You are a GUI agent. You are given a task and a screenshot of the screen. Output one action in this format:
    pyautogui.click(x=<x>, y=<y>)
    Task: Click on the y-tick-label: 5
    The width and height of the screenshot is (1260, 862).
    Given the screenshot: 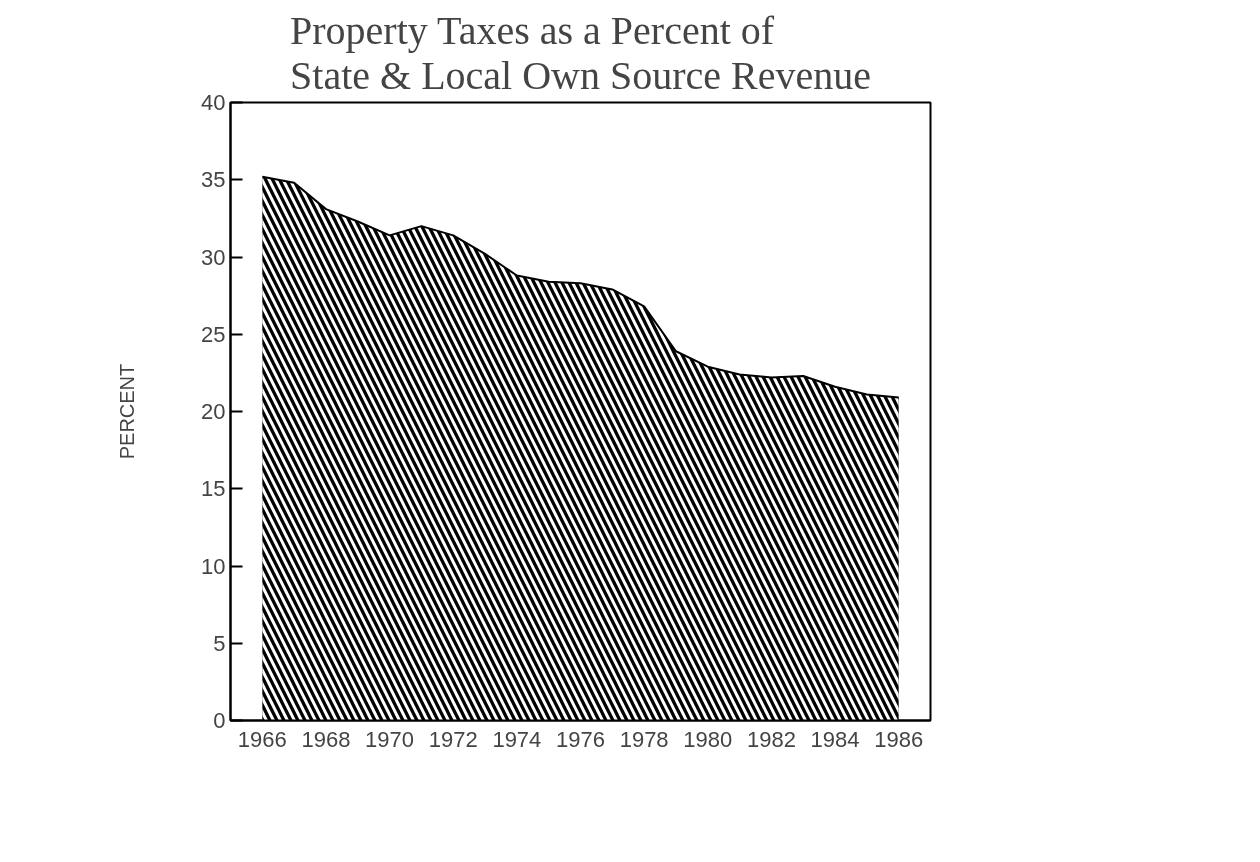 What is the action you would take?
    pyautogui.click(x=219, y=643)
    